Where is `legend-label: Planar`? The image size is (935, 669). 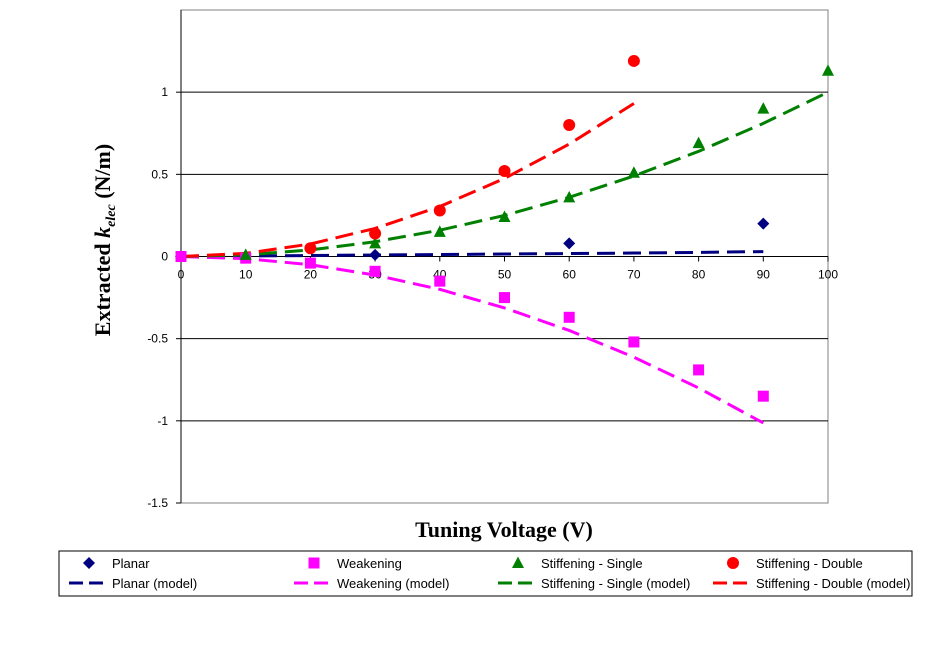 legend-label: Planar is located at coordinates (131, 563).